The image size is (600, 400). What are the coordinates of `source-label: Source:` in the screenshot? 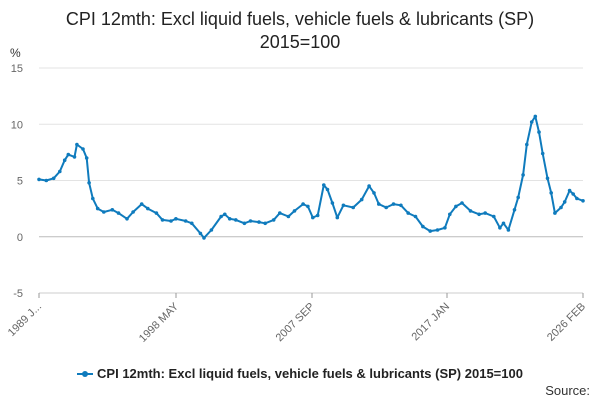 It's located at (567, 390).